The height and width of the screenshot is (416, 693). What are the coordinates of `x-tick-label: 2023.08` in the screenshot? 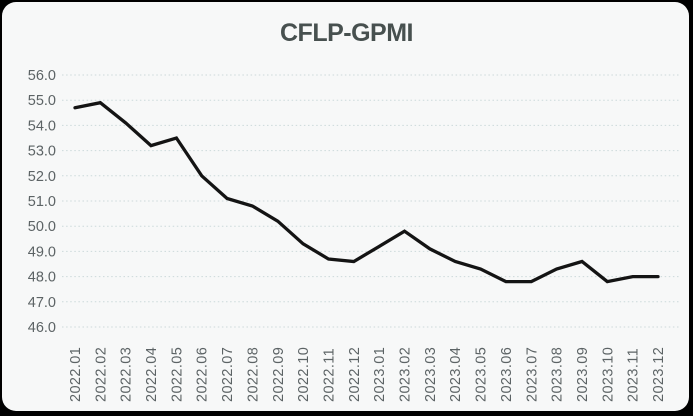 It's located at (558, 374).